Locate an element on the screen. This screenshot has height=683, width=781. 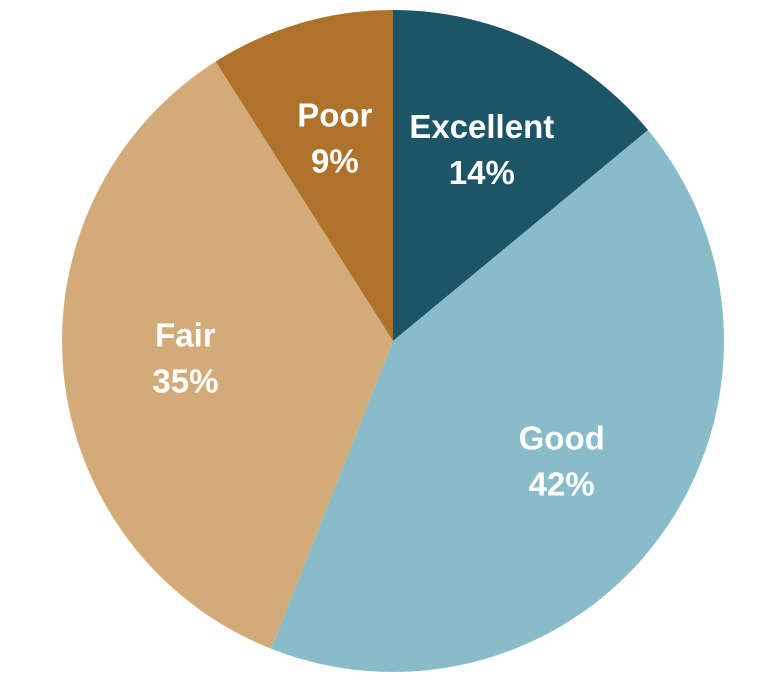
slice-label: Excellent is located at coordinates (481, 126).